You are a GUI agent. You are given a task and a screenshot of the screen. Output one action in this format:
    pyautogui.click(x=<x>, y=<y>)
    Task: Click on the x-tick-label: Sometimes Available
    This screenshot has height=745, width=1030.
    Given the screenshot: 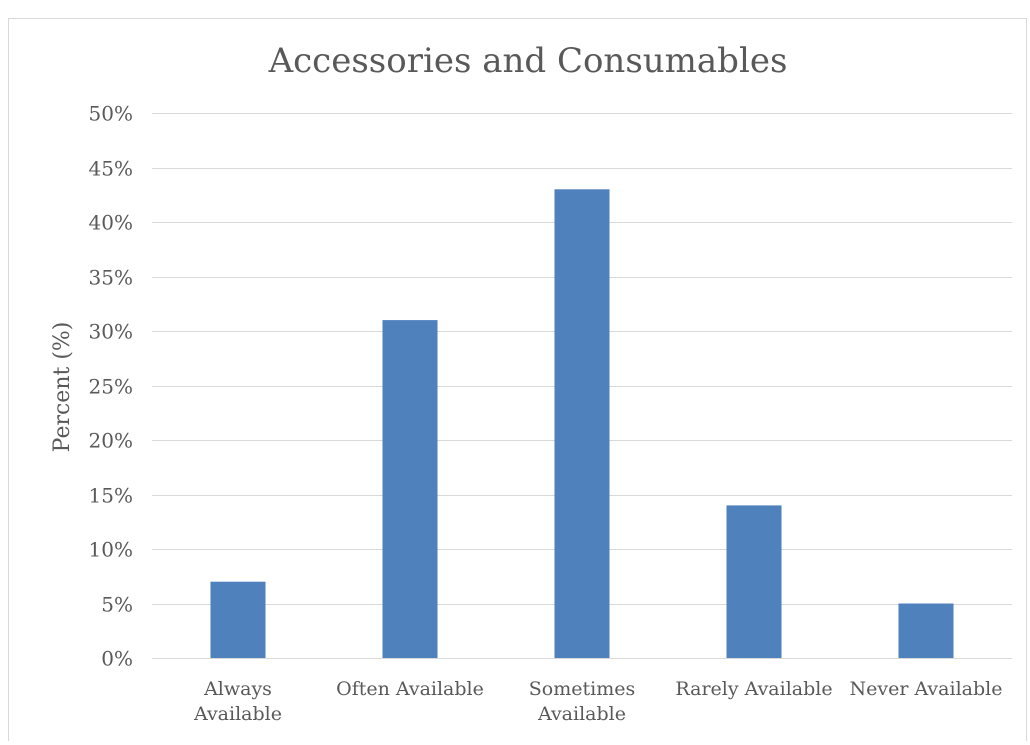 What is the action you would take?
    pyautogui.click(x=582, y=701)
    